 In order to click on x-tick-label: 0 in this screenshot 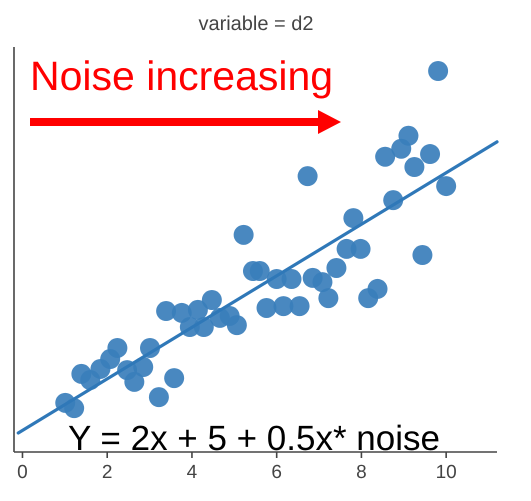, I will do `click(22, 472)`.